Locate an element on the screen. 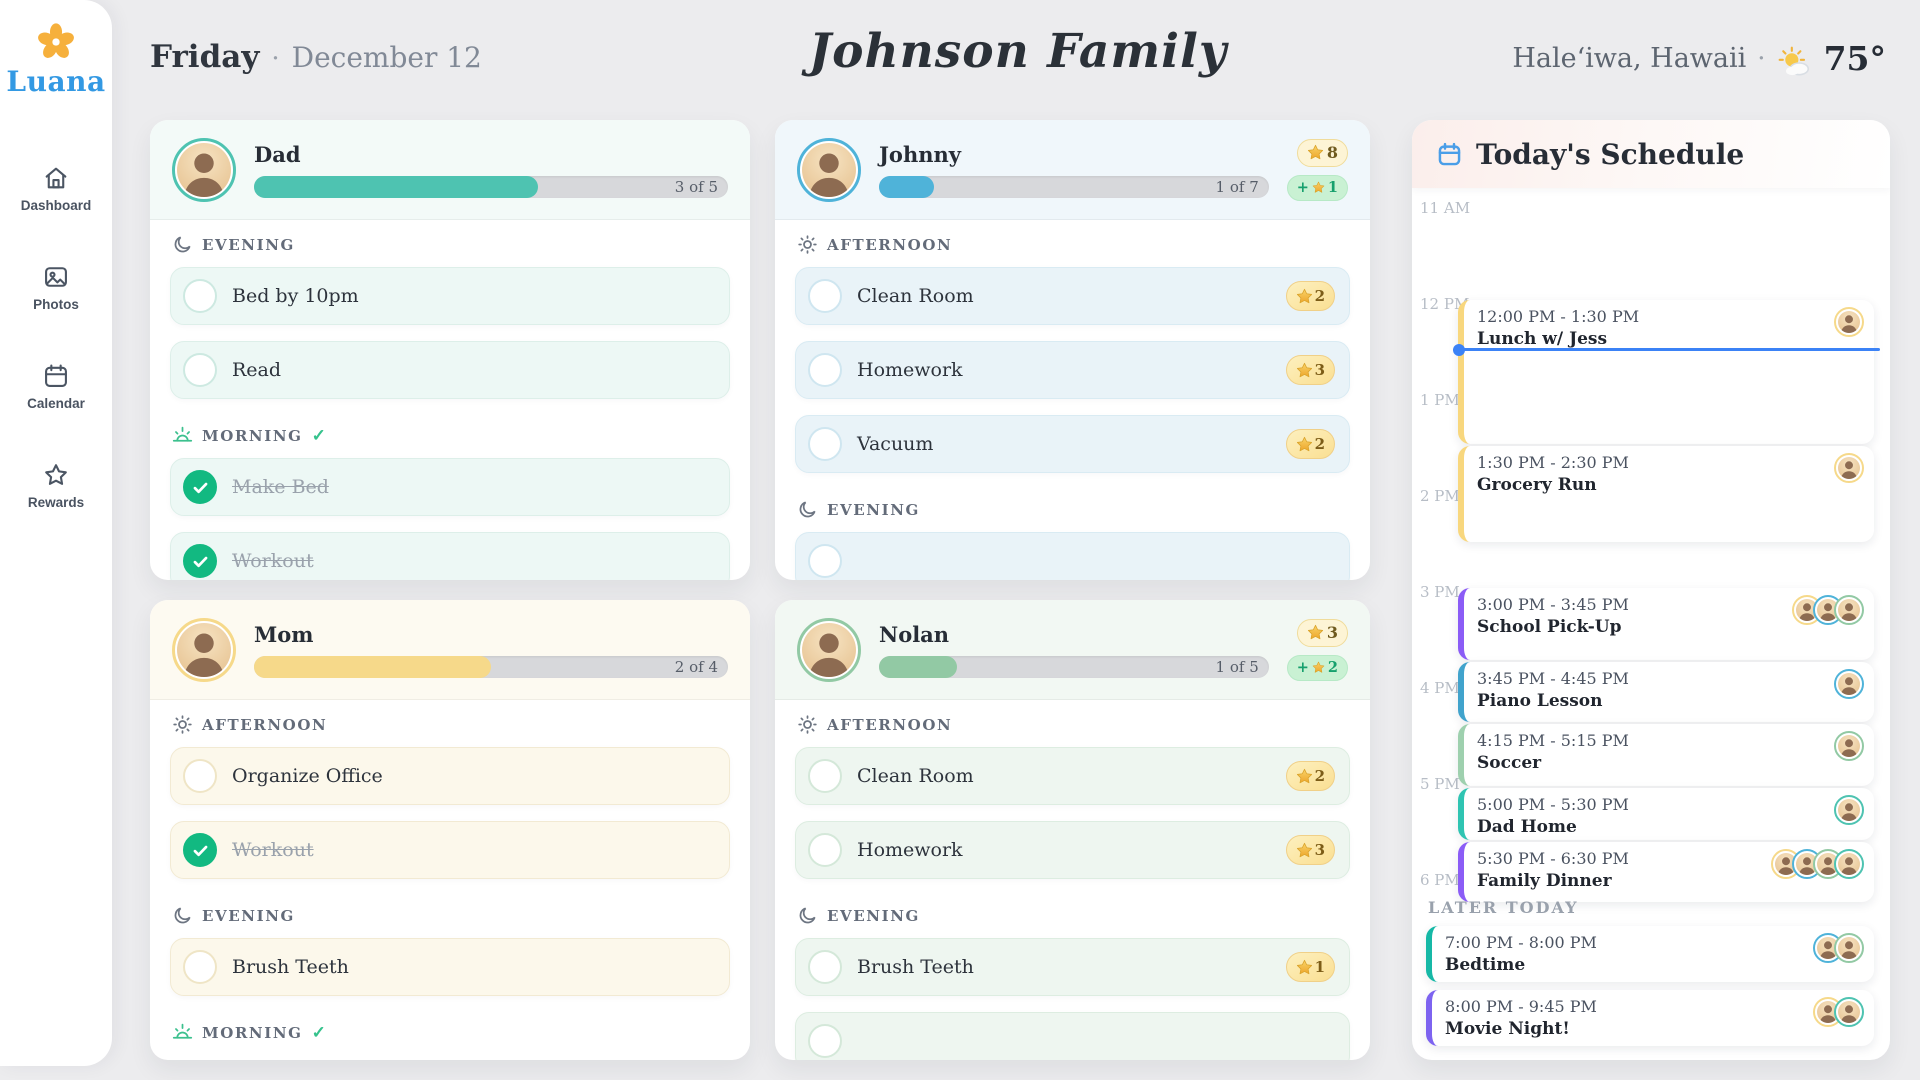 The width and height of the screenshot is (1920, 1080). section-header: MORNING ✓ is located at coordinates (450, 435).